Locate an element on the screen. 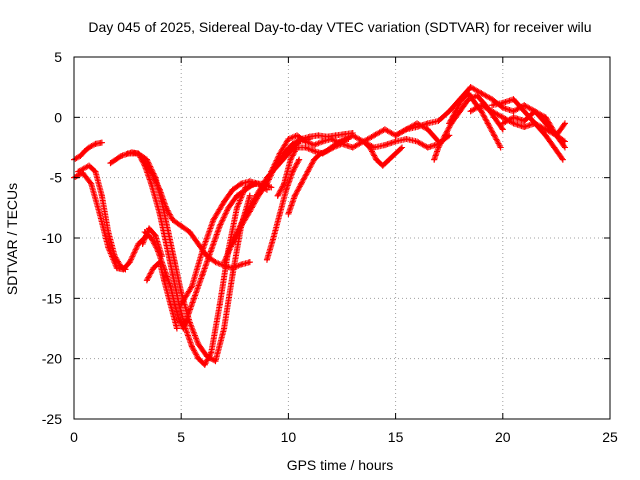  x-tick-label: 0 is located at coordinates (74, 437).